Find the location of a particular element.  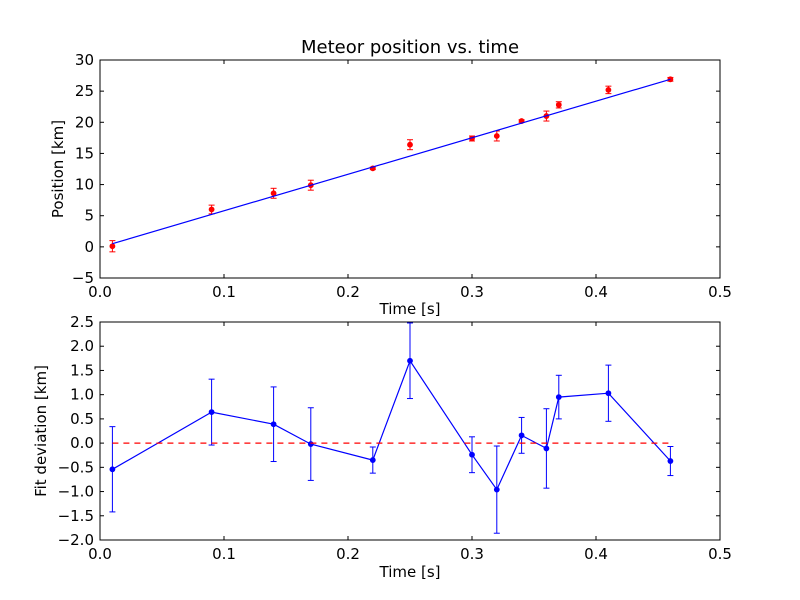

y-tick-label: −1.5 is located at coordinates (76, 516).